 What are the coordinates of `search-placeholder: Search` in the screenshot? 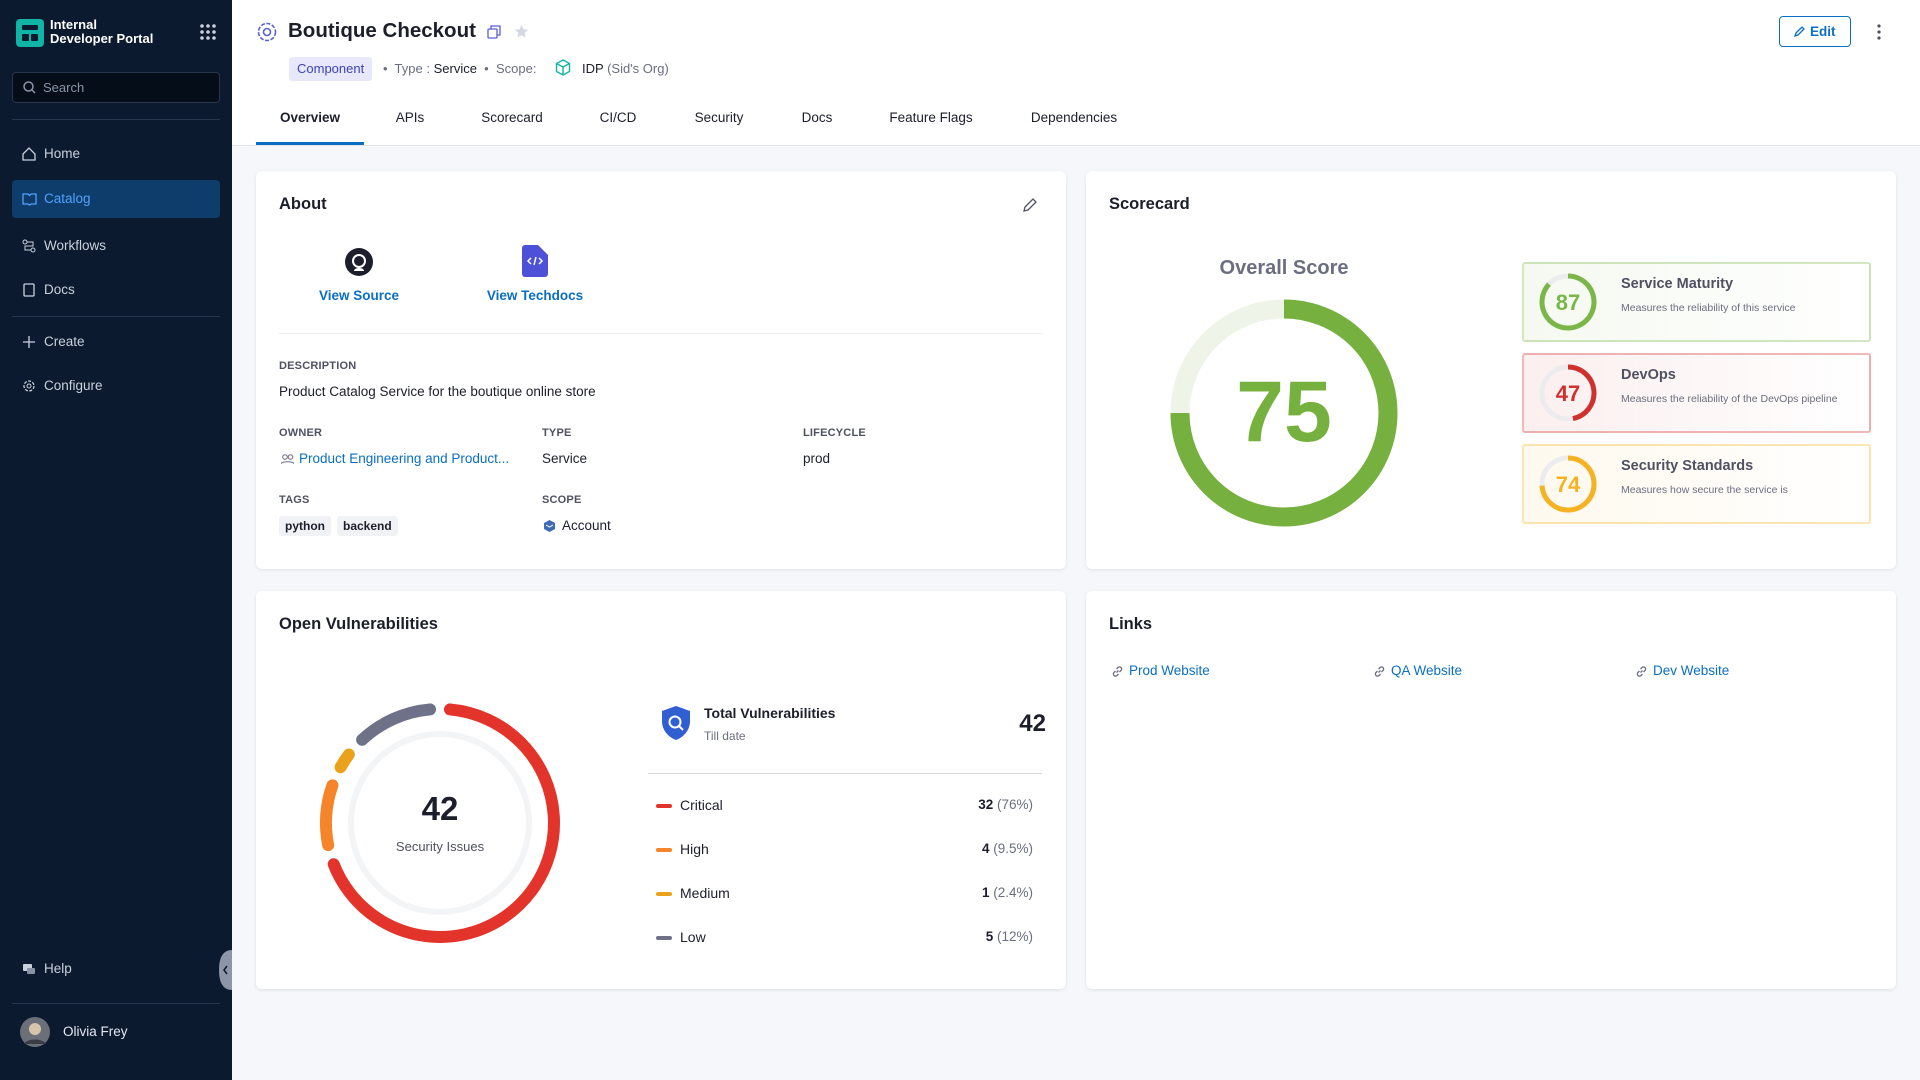 It's located at (63, 87).